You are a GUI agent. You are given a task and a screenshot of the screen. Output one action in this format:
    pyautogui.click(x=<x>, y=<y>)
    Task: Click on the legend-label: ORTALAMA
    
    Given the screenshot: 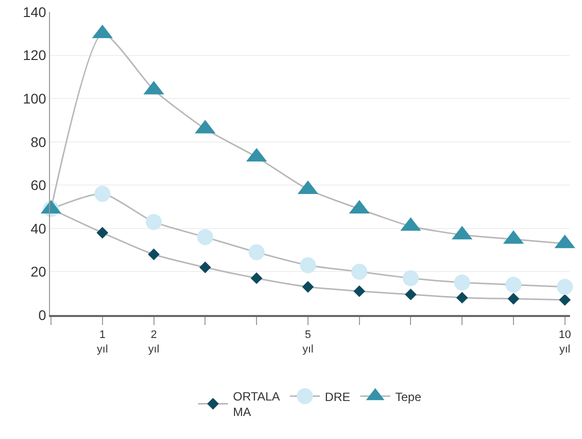 What is the action you would take?
    pyautogui.click(x=256, y=405)
    